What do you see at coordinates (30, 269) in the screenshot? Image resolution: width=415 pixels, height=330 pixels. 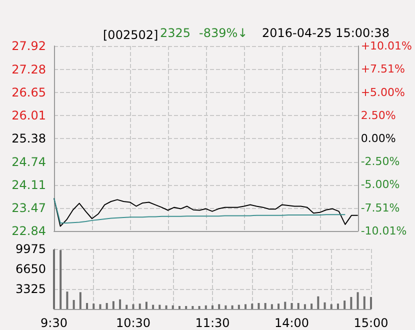 I see `y-tick-label: 6650` at bounding box center [30, 269].